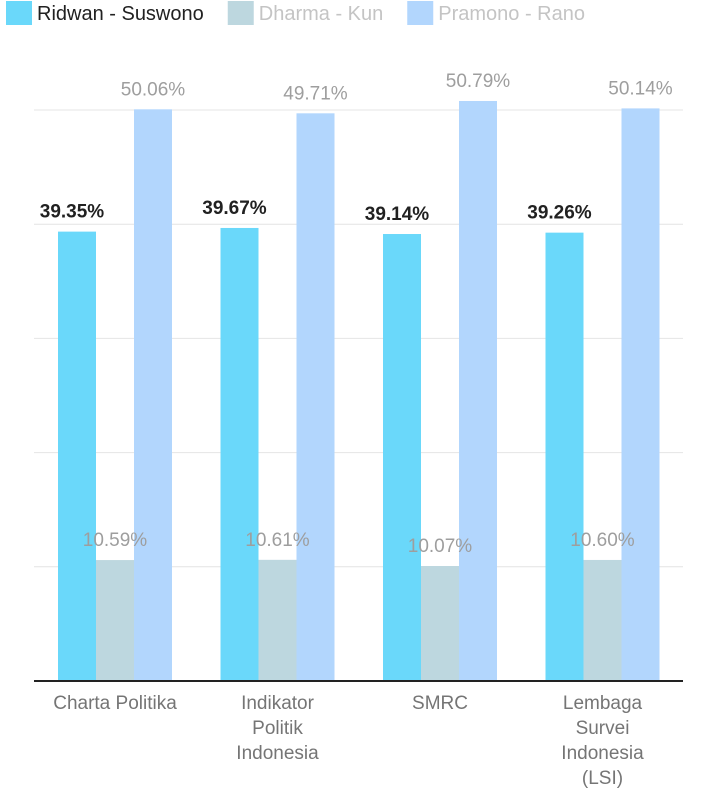 The image size is (703, 800). I want to click on category-label-3-line-1: Survei, so click(603, 728).